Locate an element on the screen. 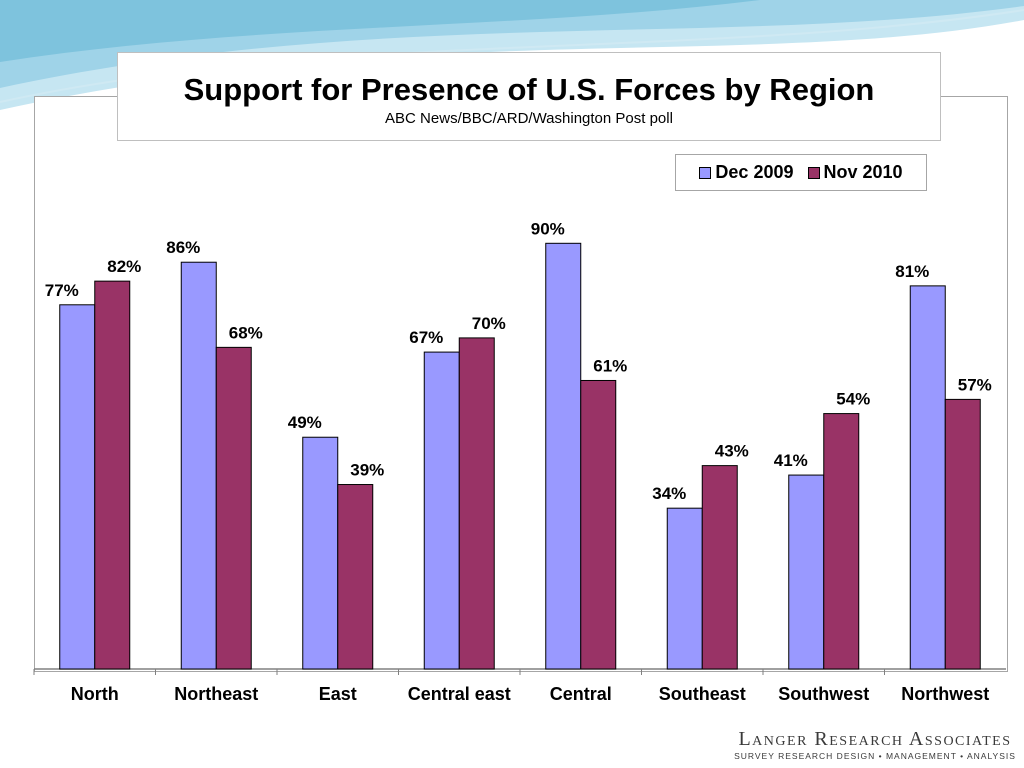  category-label-east: East is located at coordinates (338, 694).